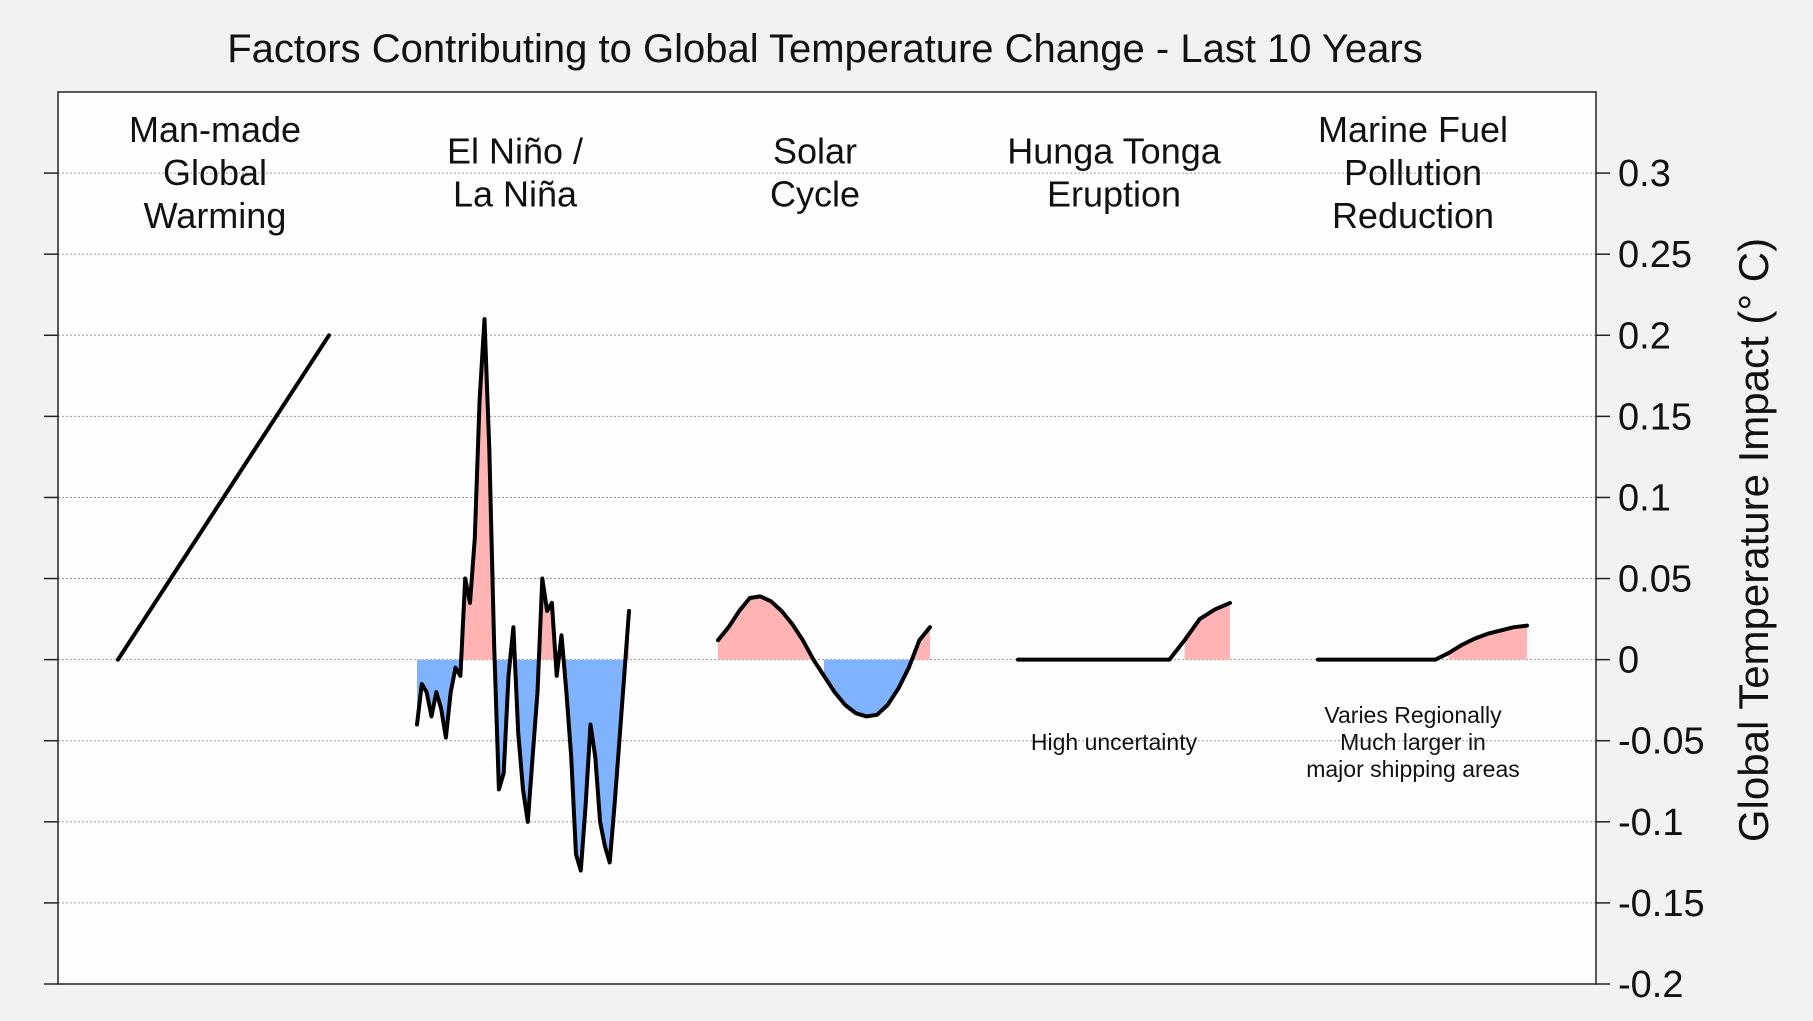 The width and height of the screenshot is (1813, 1021). What do you see at coordinates (1413, 172) in the screenshot?
I see `panel-label: Pollution` at bounding box center [1413, 172].